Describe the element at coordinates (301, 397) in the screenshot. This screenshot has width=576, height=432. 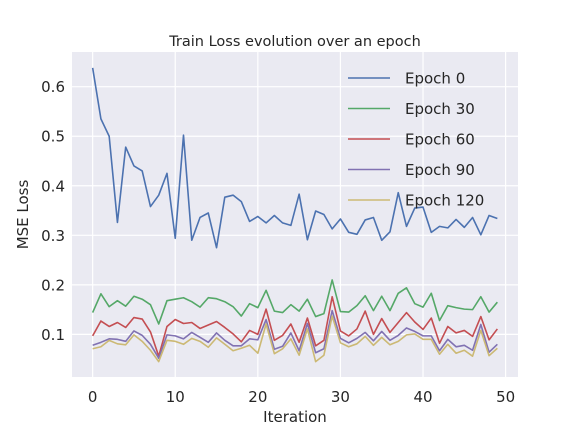
I see `x-tick-labels: 0 10 20 30 40 50` at that location.